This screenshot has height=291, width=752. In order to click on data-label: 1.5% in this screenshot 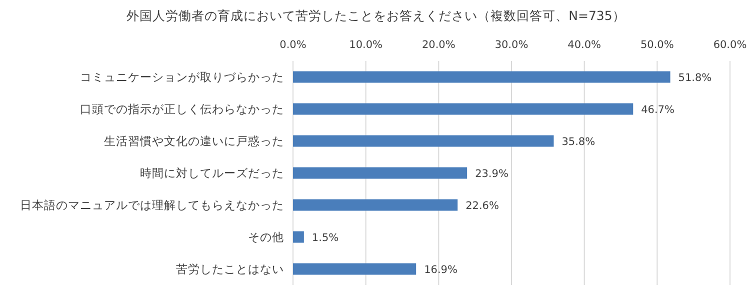, I will do `click(325, 238)`.